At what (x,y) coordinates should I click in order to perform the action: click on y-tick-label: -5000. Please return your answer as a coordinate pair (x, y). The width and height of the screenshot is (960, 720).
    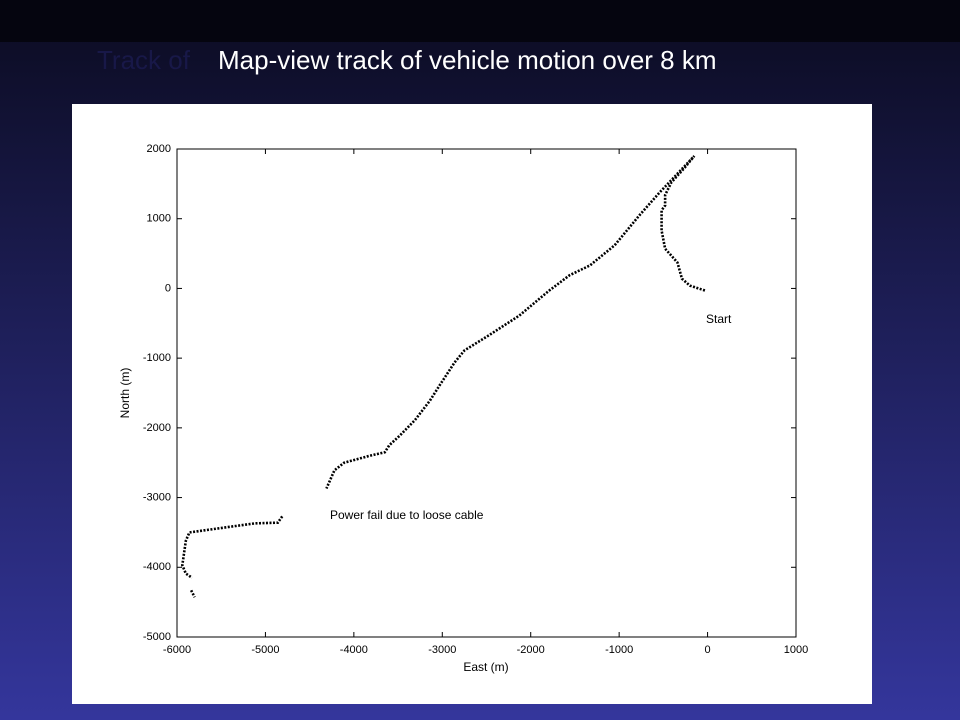
    Looking at the image, I should click on (157, 637).